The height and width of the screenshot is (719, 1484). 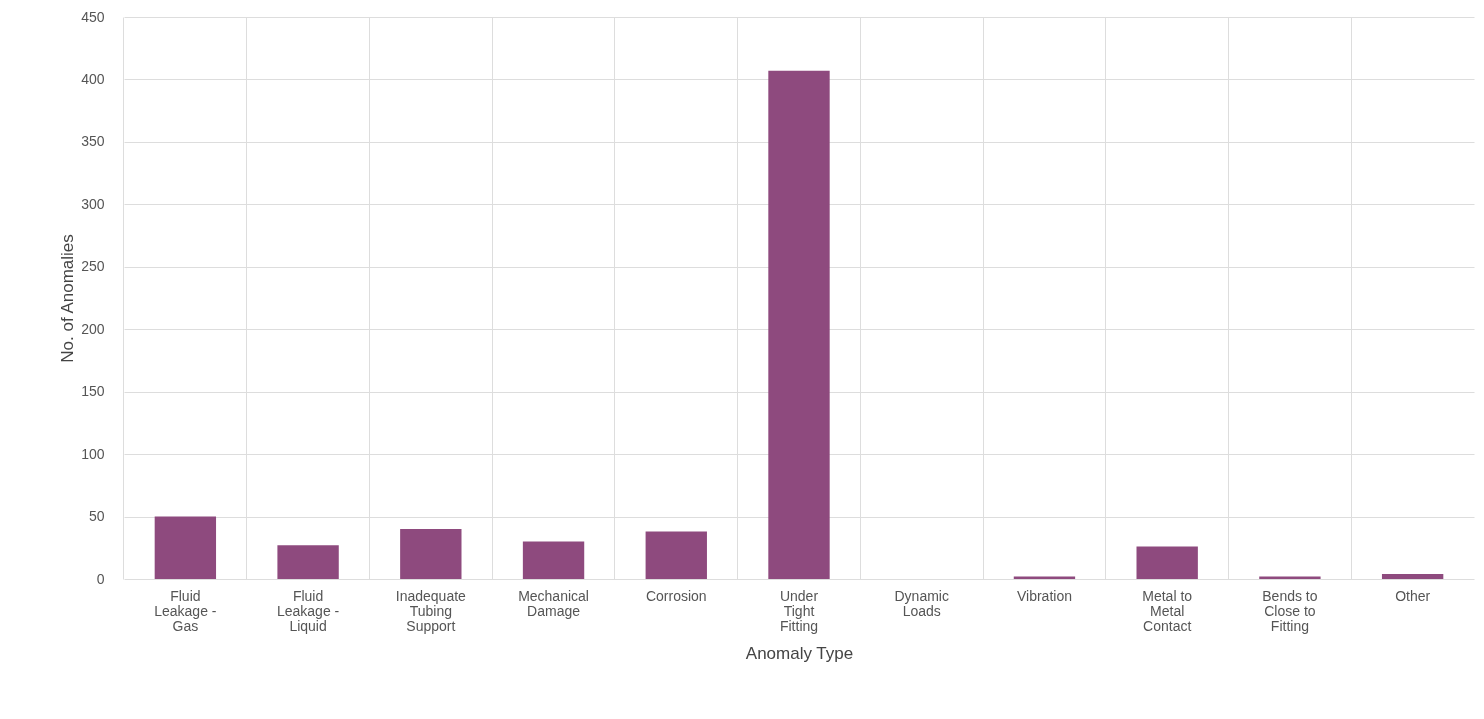 I want to click on x-tick-label: Fluid Leakage - Gas, so click(x=185, y=610).